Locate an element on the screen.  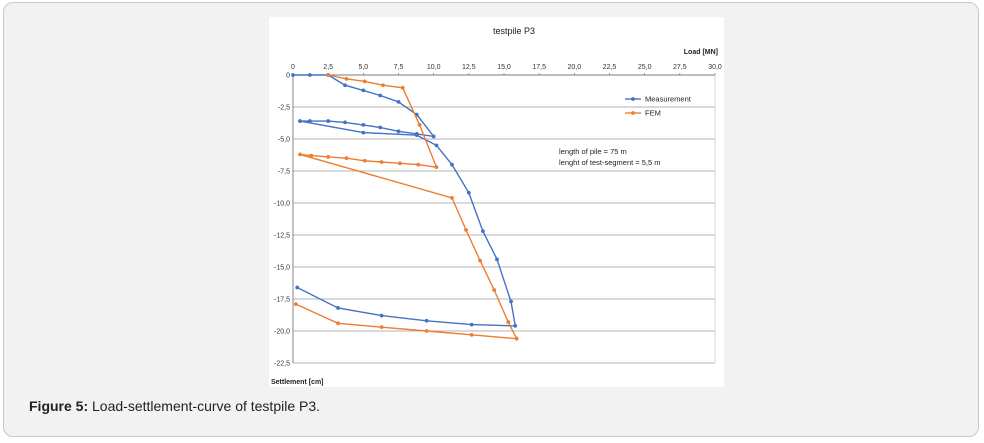
annotation-text: lenght of test-segment = 5,5 m is located at coordinates (610, 162).